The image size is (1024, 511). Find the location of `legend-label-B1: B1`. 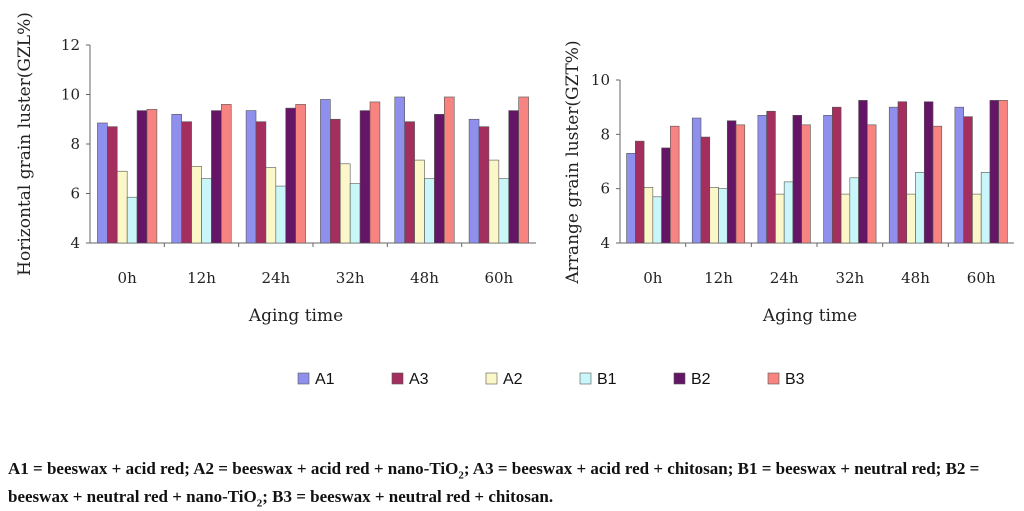

legend-label-B1: B1 is located at coordinates (607, 379).